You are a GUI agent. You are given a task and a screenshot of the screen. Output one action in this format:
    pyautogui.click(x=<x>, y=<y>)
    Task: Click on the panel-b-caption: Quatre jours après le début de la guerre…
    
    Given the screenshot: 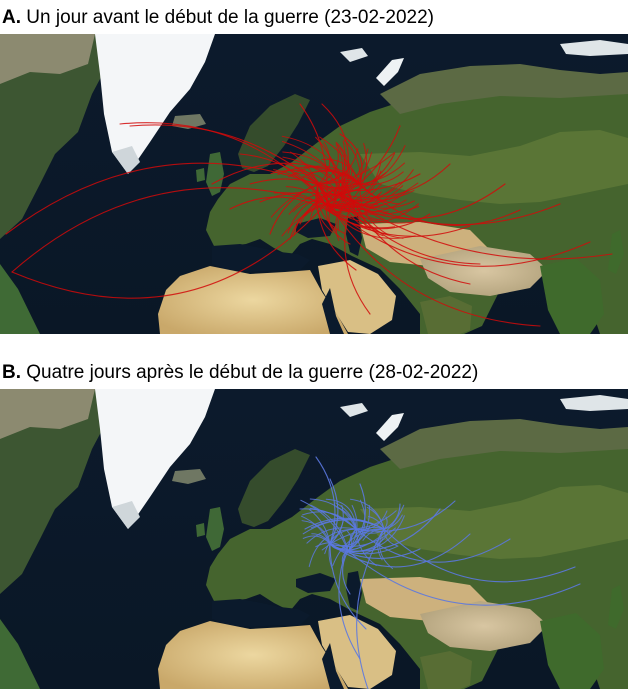 What is the action you would take?
    pyautogui.click(x=252, y=372)
    